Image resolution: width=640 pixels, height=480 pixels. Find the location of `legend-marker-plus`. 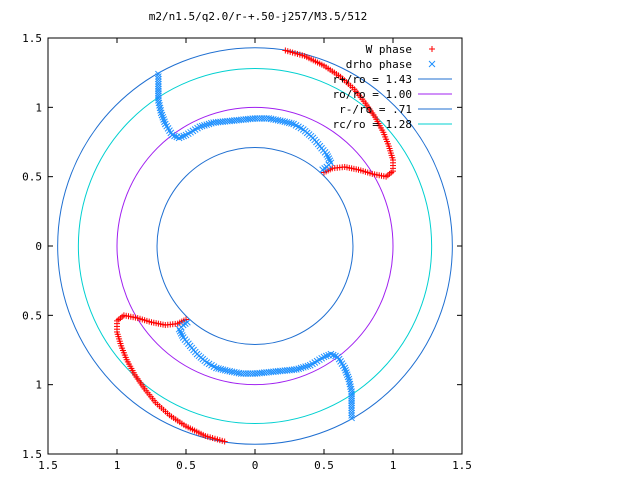

legend-marker-plus is located at coordinates (432, 49).